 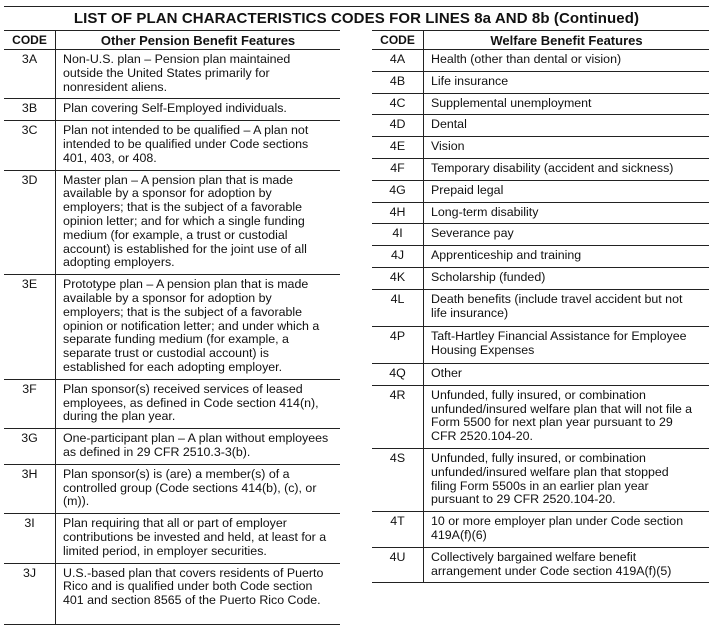 I want to click on description-cell: Dental, so click(x=566, y=125).